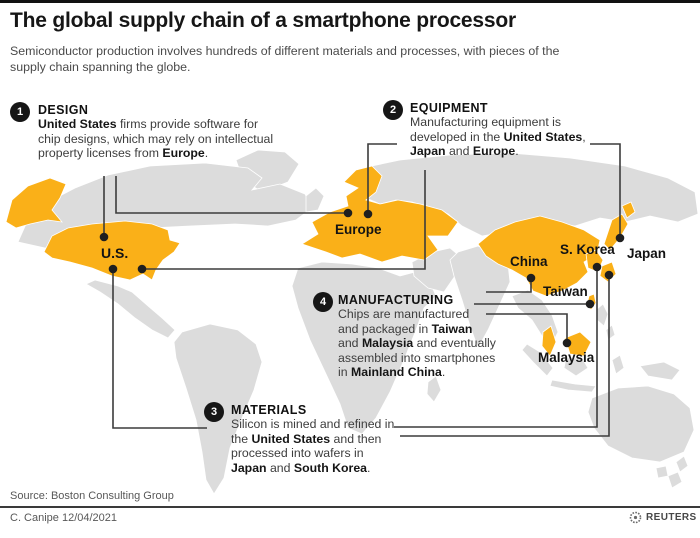  I want to click on connector-materials-skorea, so click(496, 347).